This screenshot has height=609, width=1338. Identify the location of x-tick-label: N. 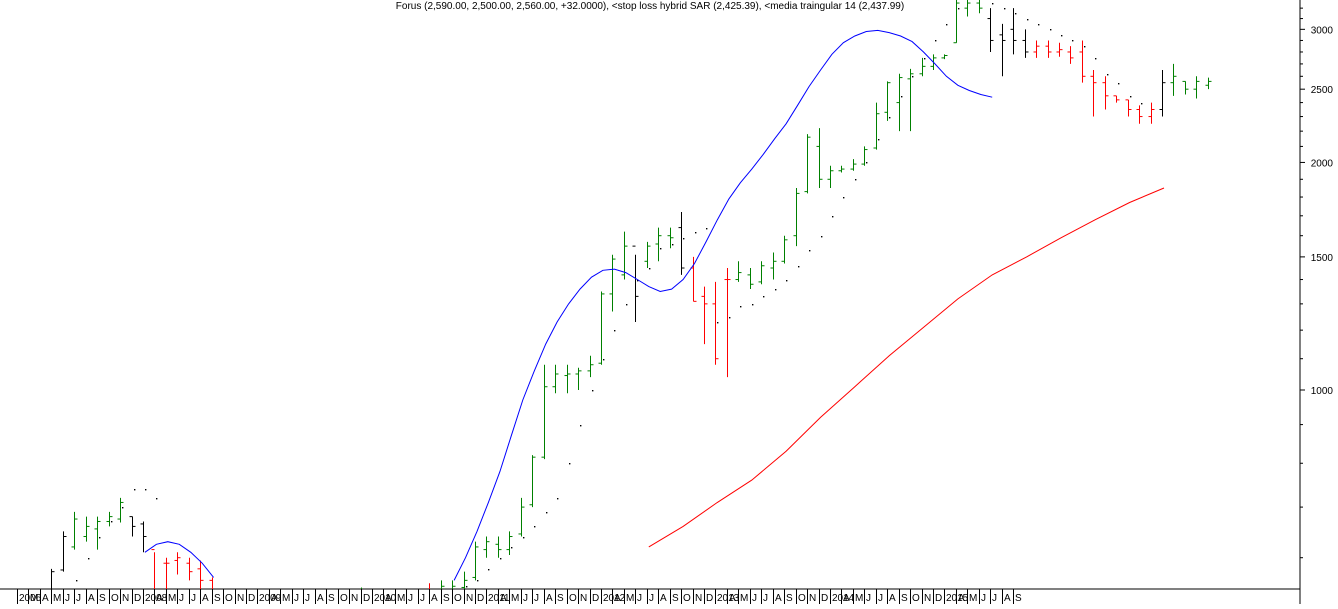
(583, 598).